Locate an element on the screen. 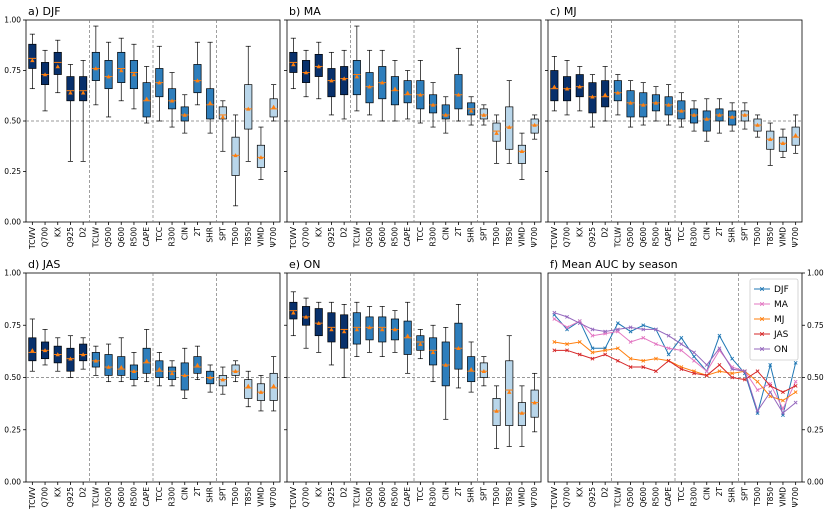 The width and height of the screenshot is (830, 509). box-Ψ700 is located at coordinates (273, 384).